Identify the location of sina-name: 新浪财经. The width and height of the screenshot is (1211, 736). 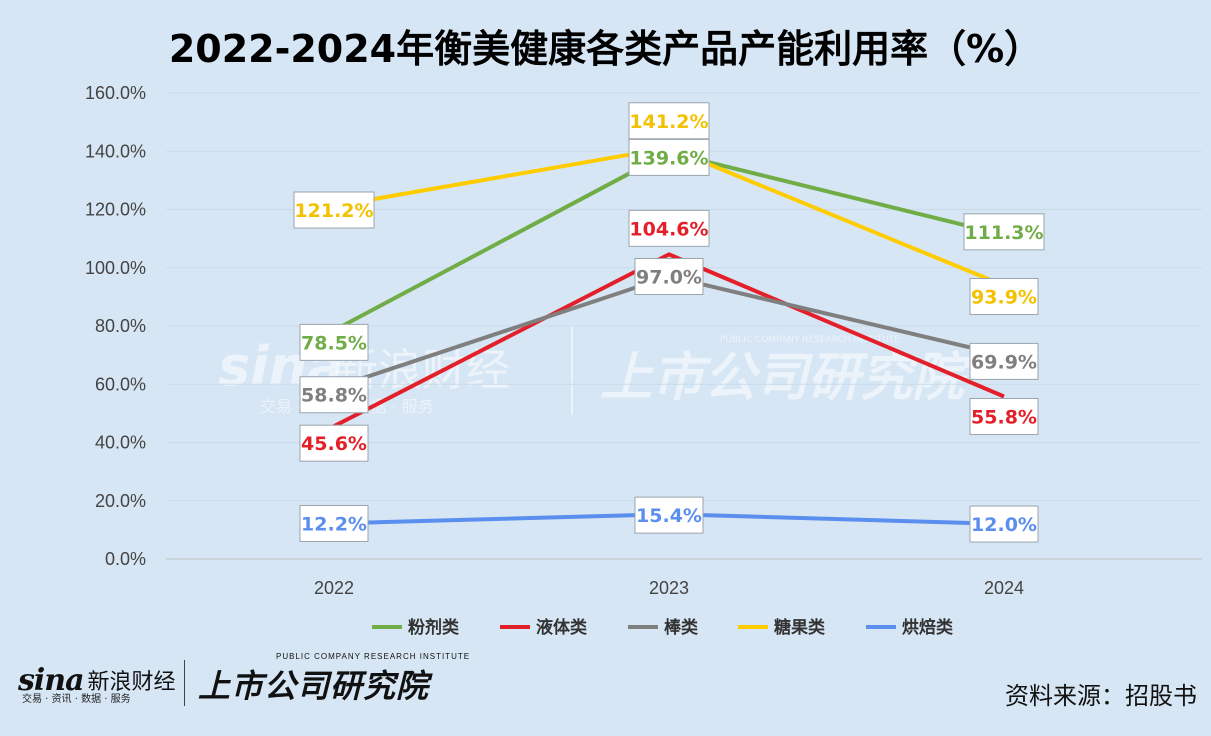
(131, 682).